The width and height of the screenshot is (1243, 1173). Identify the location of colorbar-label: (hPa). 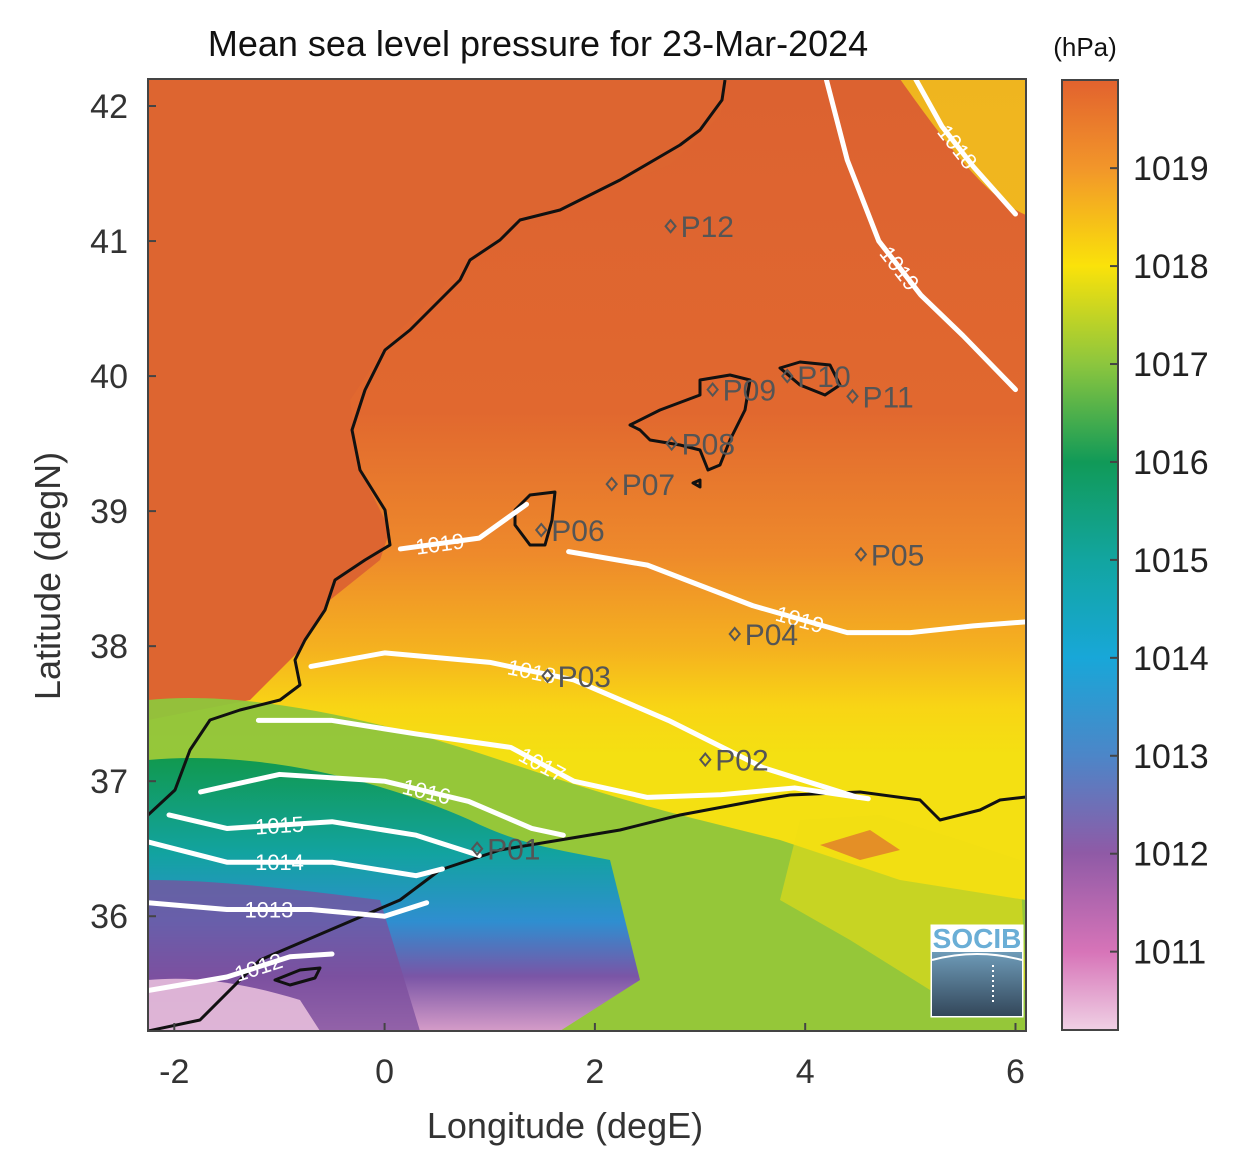
(1085, 47).